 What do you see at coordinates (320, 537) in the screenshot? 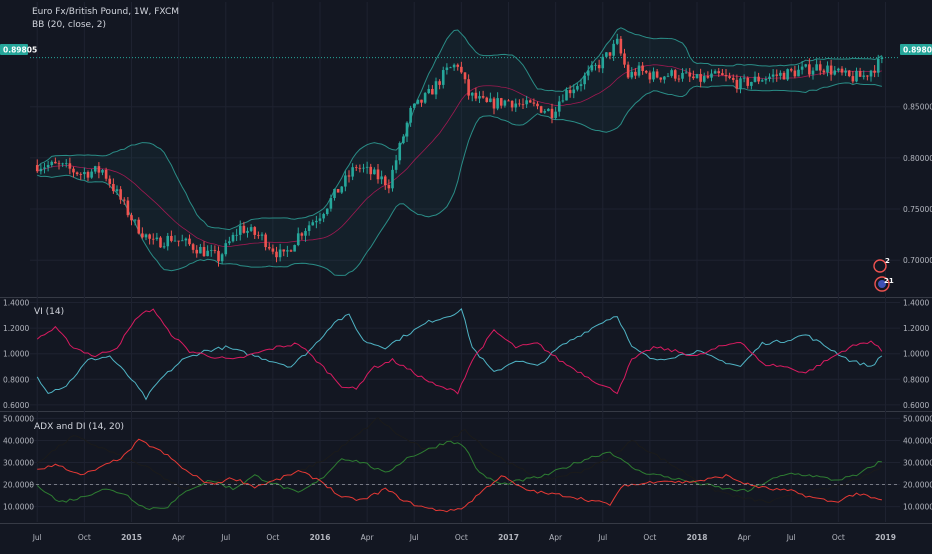
I see `time-axis-label: 2016` at bounding box center [320, 537].